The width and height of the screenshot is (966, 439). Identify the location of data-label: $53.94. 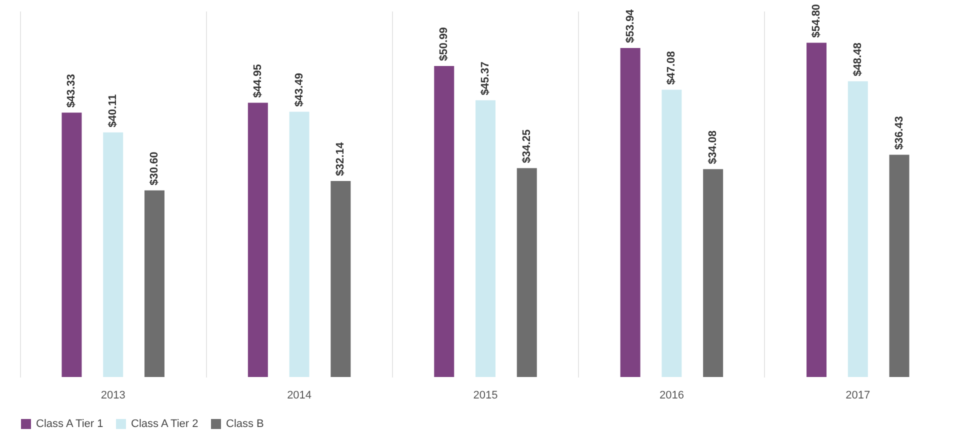
(630, 25).